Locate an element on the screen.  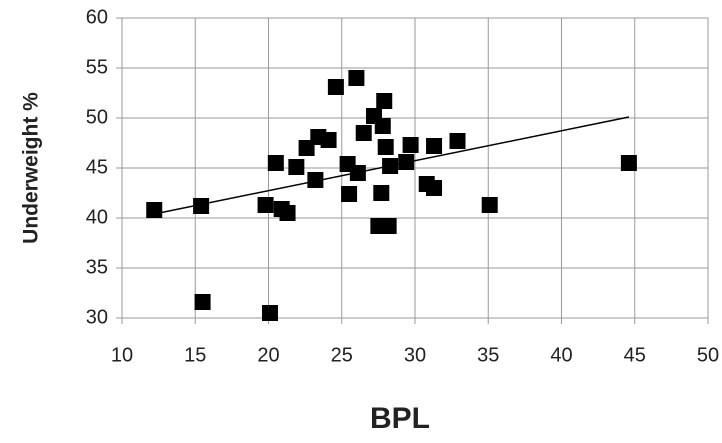
y-tick-label: 60 is located at coordinates (97, 17).